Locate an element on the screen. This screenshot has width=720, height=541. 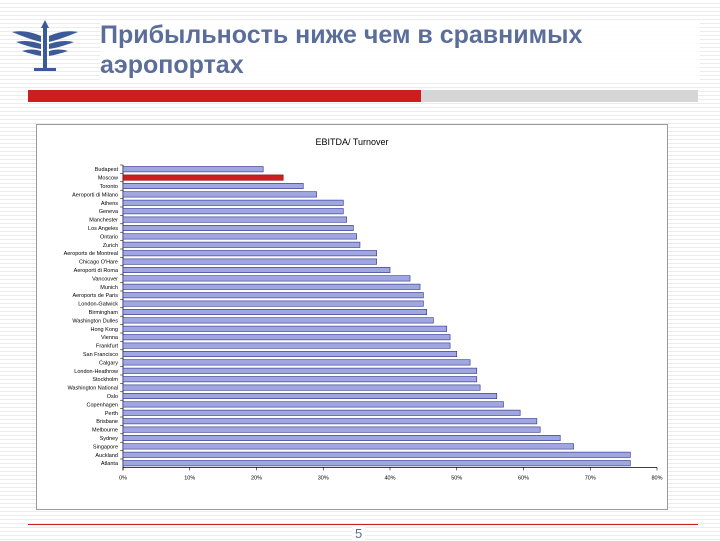
chart-title: EBITDA/ Turnover is located at coordinates (352, 142).